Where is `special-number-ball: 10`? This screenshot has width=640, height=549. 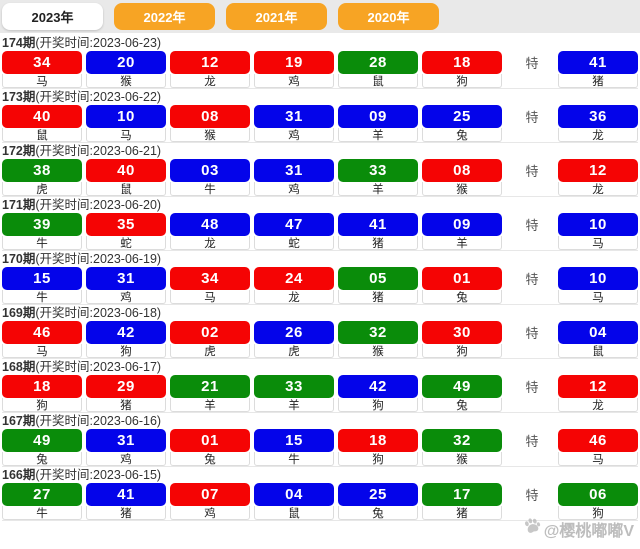 special-number-ball: 10 is located at coordinates (598, 278).